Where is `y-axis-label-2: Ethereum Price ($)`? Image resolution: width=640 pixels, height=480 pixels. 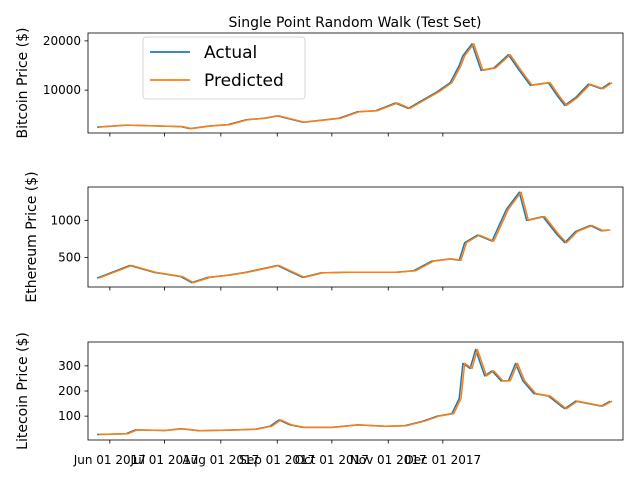 y-axis-label-2: Ethereum Price ($) is located at coordinates (32, 236).